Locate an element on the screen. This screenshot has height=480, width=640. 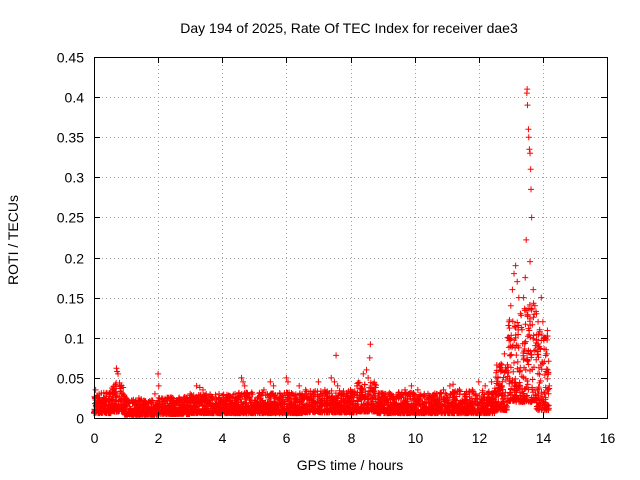
x-tick-label: 10 is located at coordinates (416, 438).